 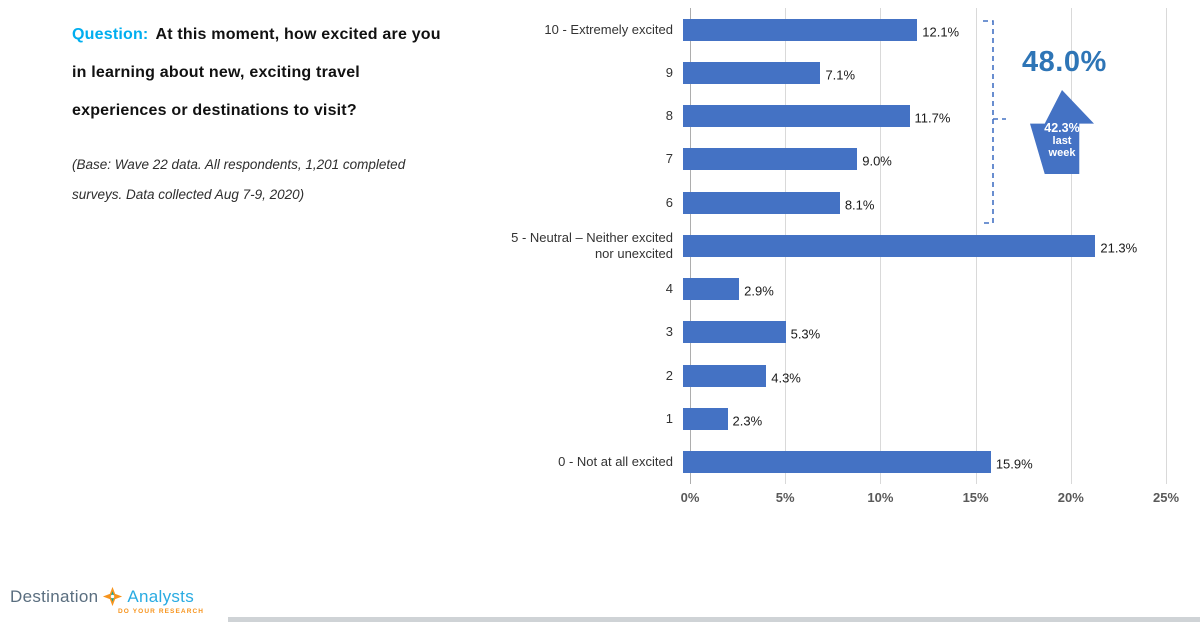 What do you see at coordinates (1119, 248) in the screenshot?
I see `bar-value-label: 21.3%` at bounding box center [1119, 248].